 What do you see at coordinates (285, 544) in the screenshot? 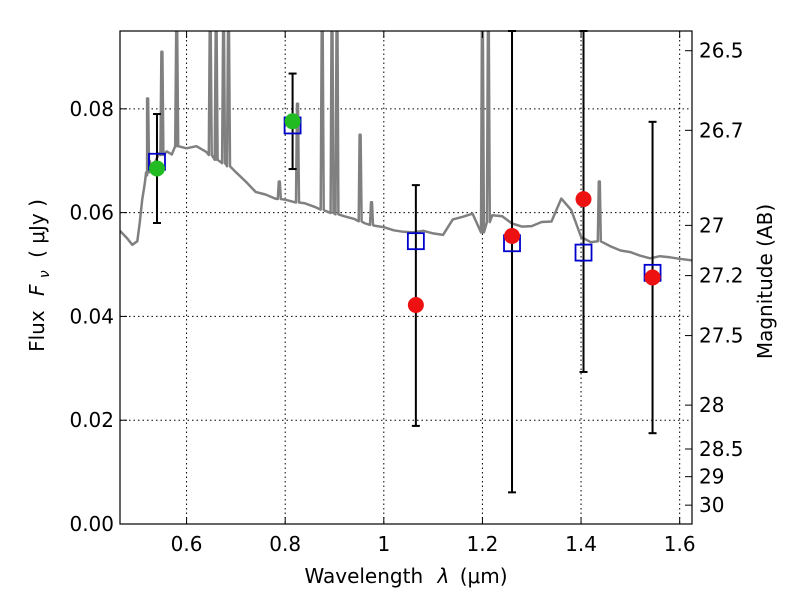
I see `x-tick-label: 0.8` at bounding box center [285, 544].